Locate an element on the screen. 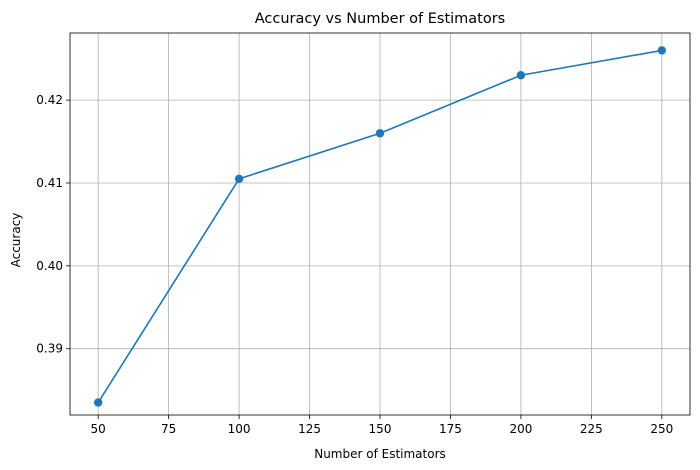  y-tick-label: 0.40 is located at coordinates (49, 266).